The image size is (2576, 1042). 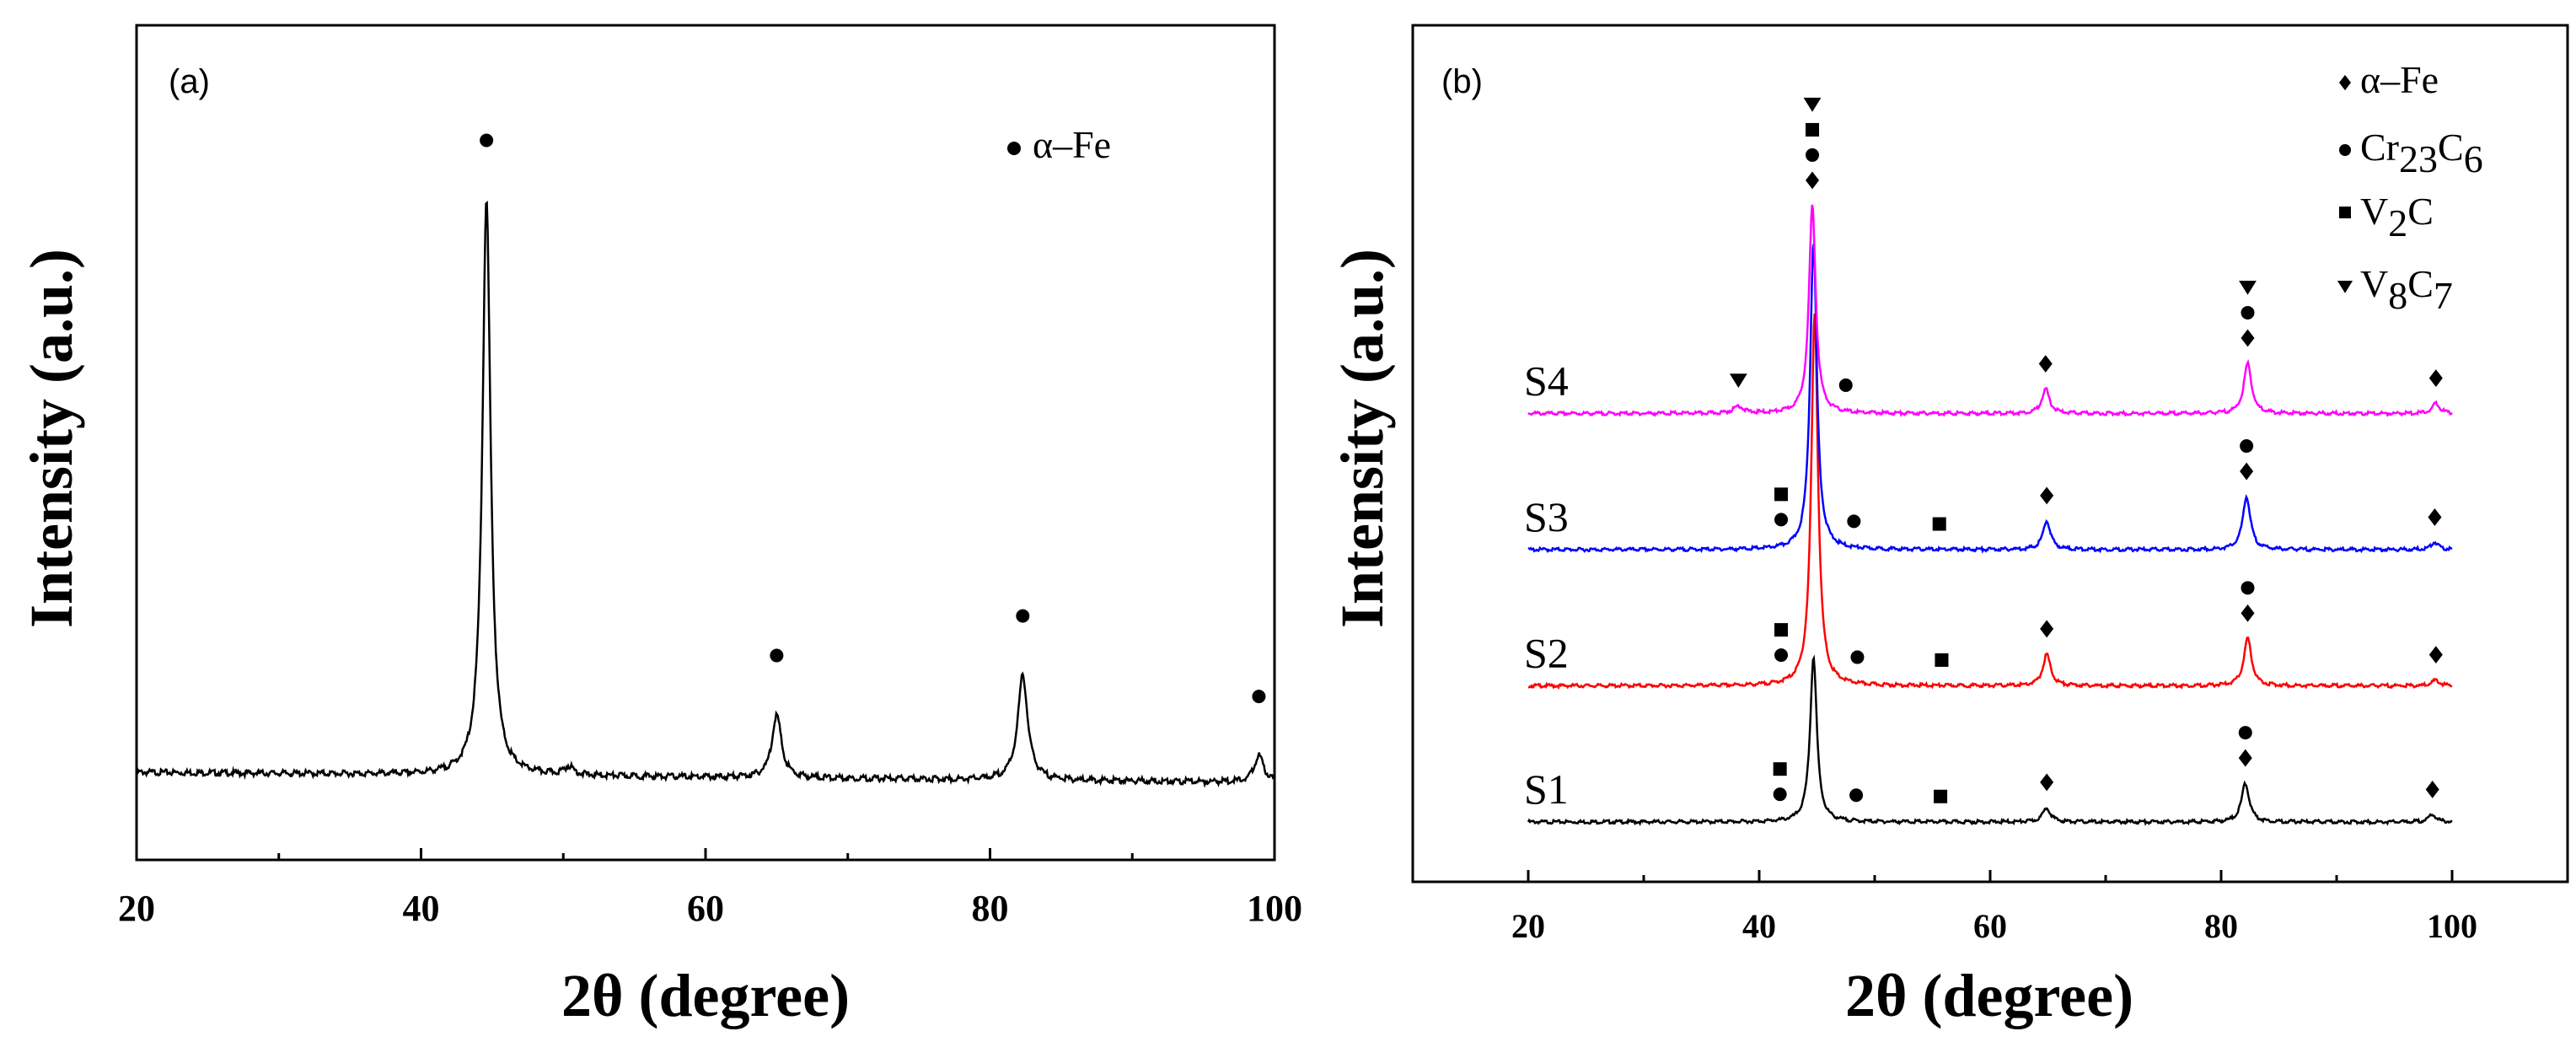 I want to click on panel-b-x-axis-label: 2θ (degree), so click(x=1989, y=996).